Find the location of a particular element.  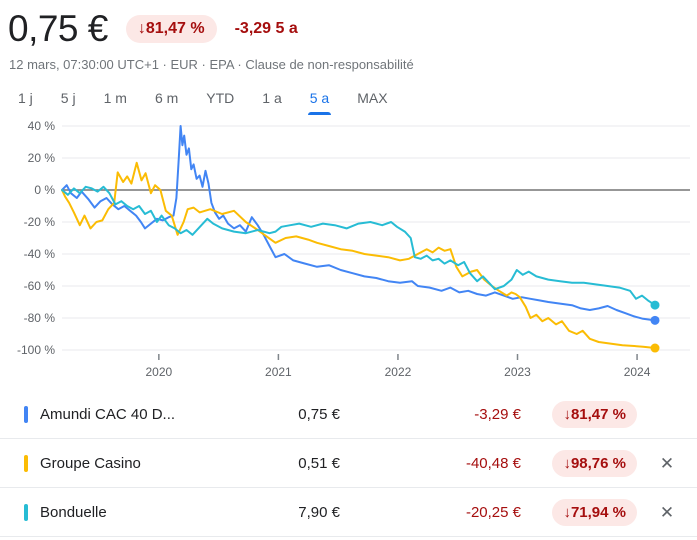

tab-ytd: YTD is located at coordinates (220, 98).